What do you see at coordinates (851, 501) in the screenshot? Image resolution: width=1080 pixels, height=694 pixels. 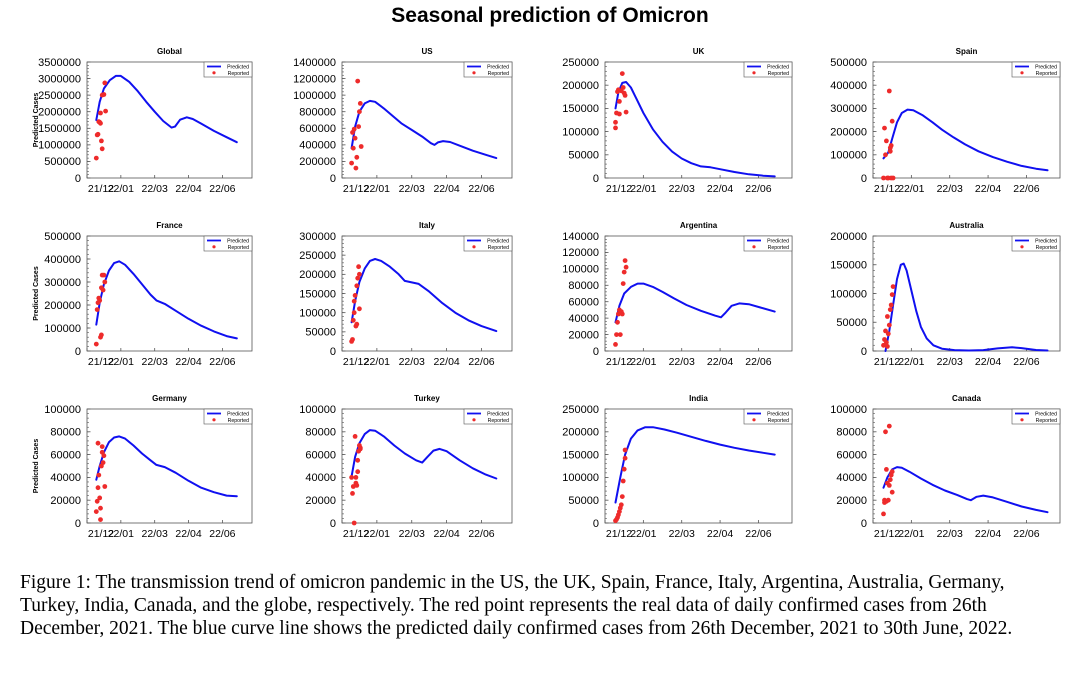 I see `y-tick-label: 20000` at bounding box center [851, 501].